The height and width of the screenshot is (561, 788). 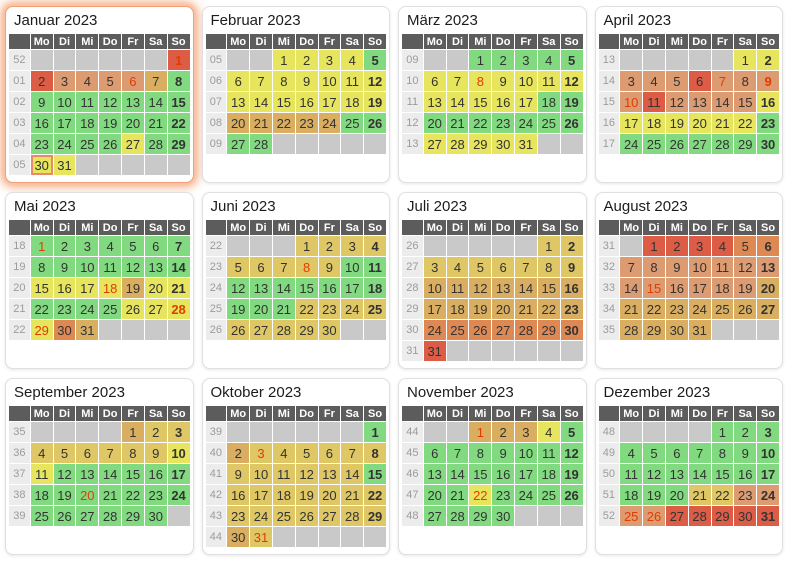 I want to click on week-number-cell: 16, so click(x=609, y=123).